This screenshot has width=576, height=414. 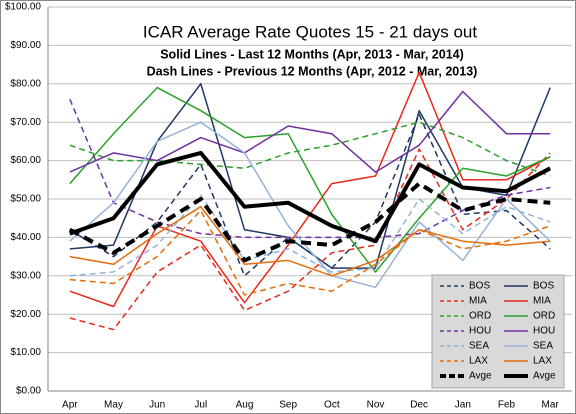 What do you see at coordinates (507, 405) in the screenshot?
I see `x-tick-label: Feb` at bounding box center [507, 405].